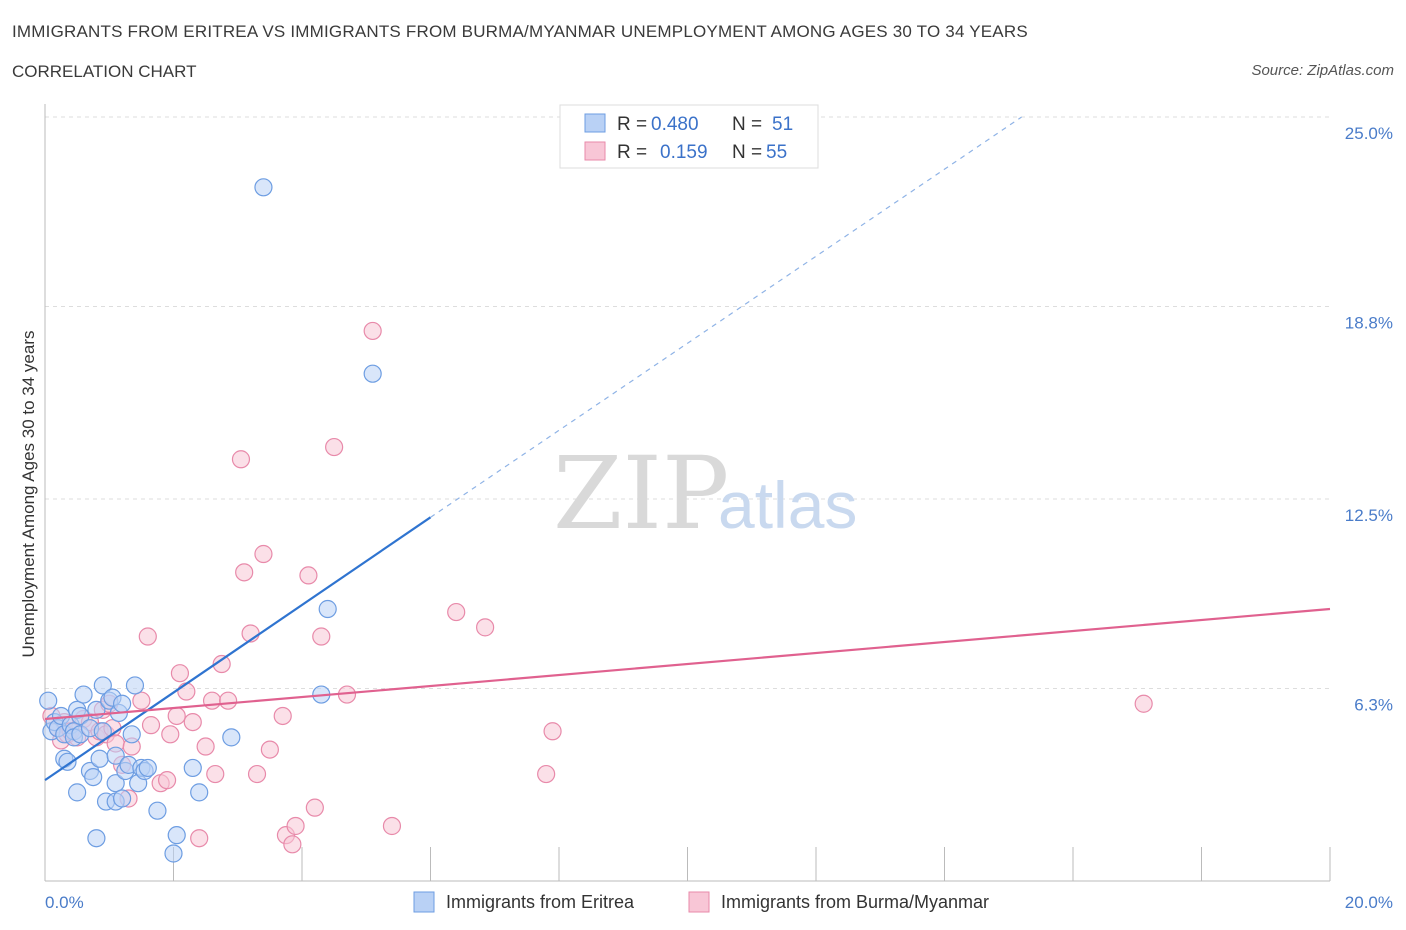 Image resolution: width=1406 pixels, height=930 pixels. What do you see at coordinates (1369, 515) in the screenshot?
I see `y-tick-label: 12.5%` at bounding box center [1369, 515].